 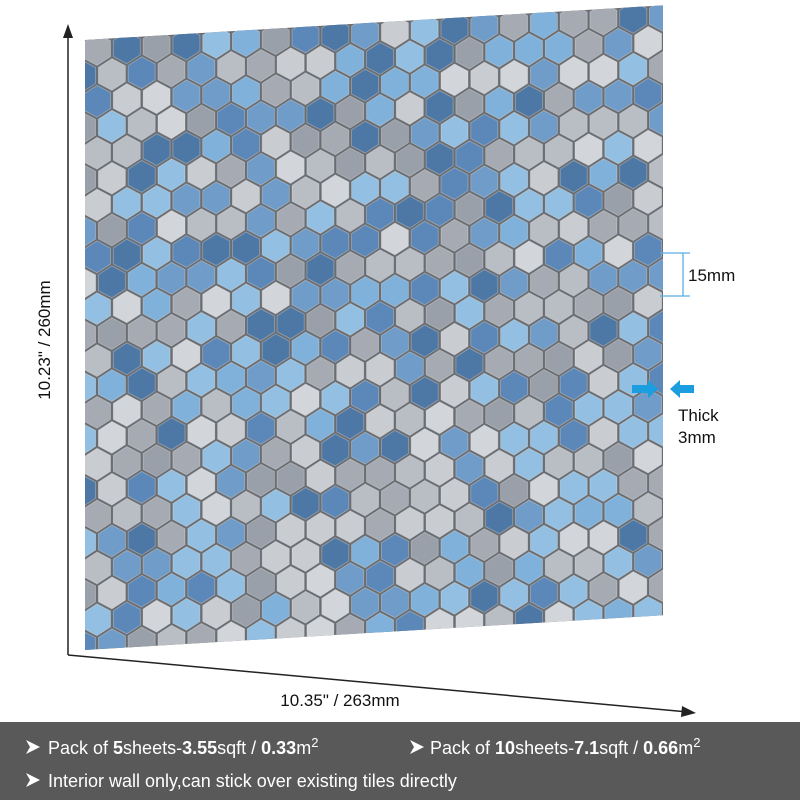 I want to click on text: sqft /, so click(x=239, y=748).